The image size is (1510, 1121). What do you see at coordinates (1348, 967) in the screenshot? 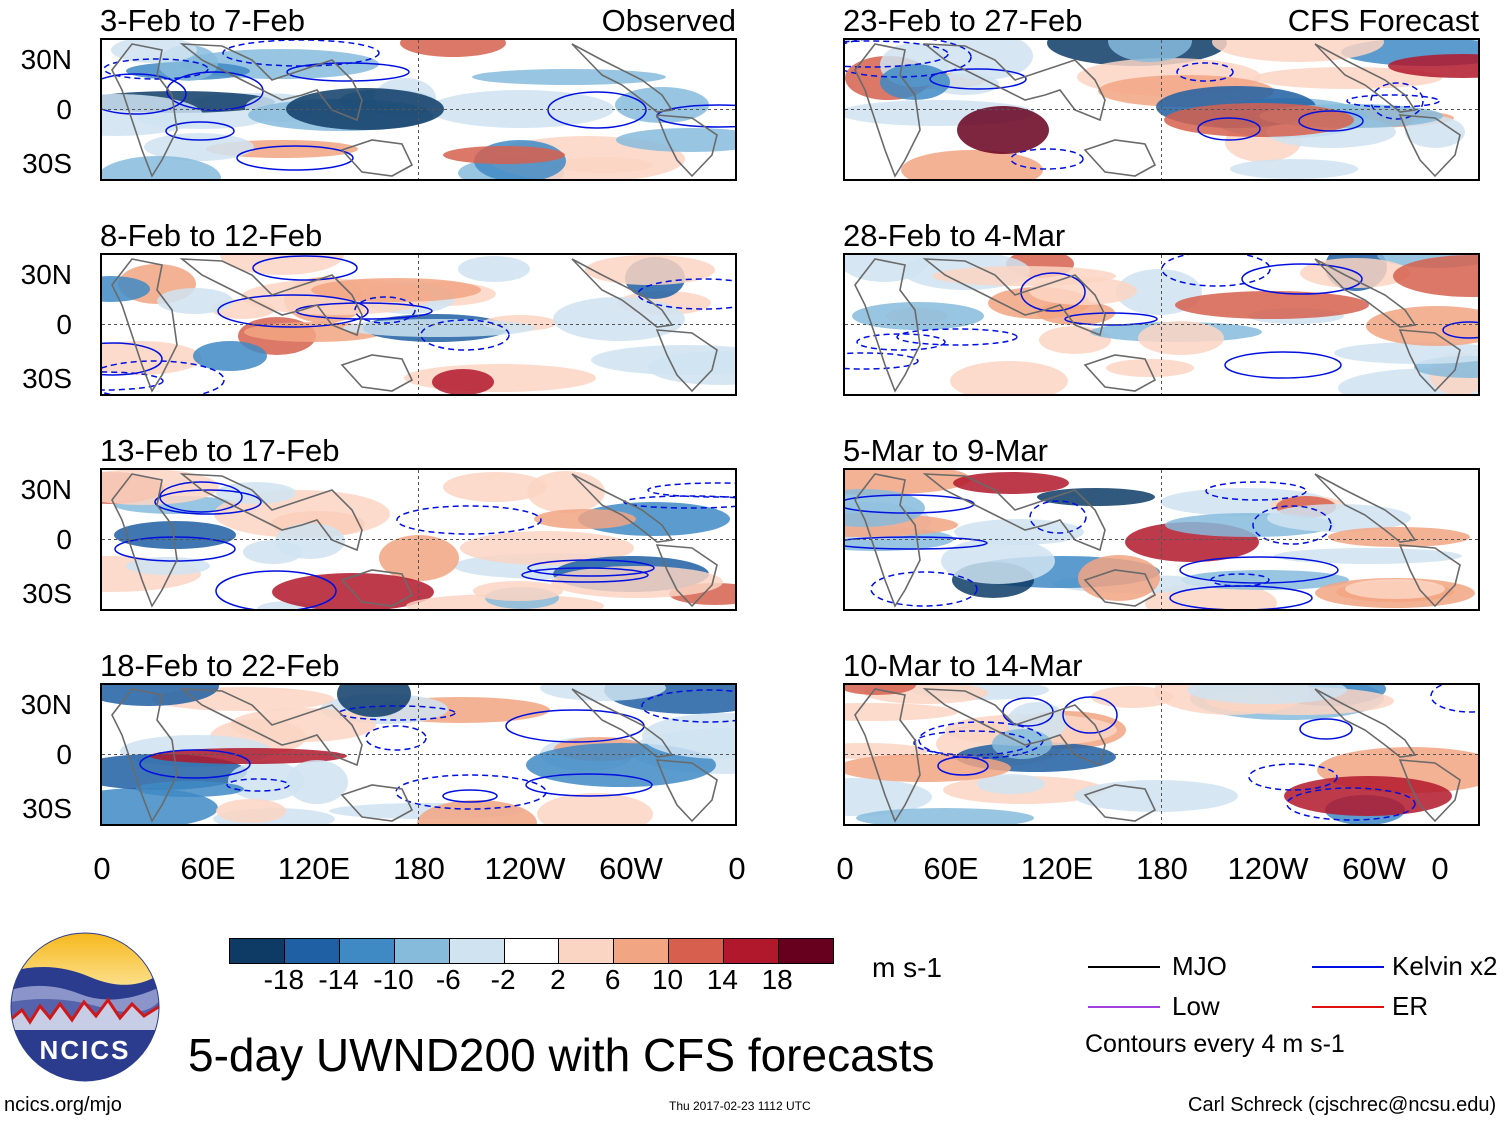
I see `kelvin-line-swatch` at bounding box center [1348, 967].